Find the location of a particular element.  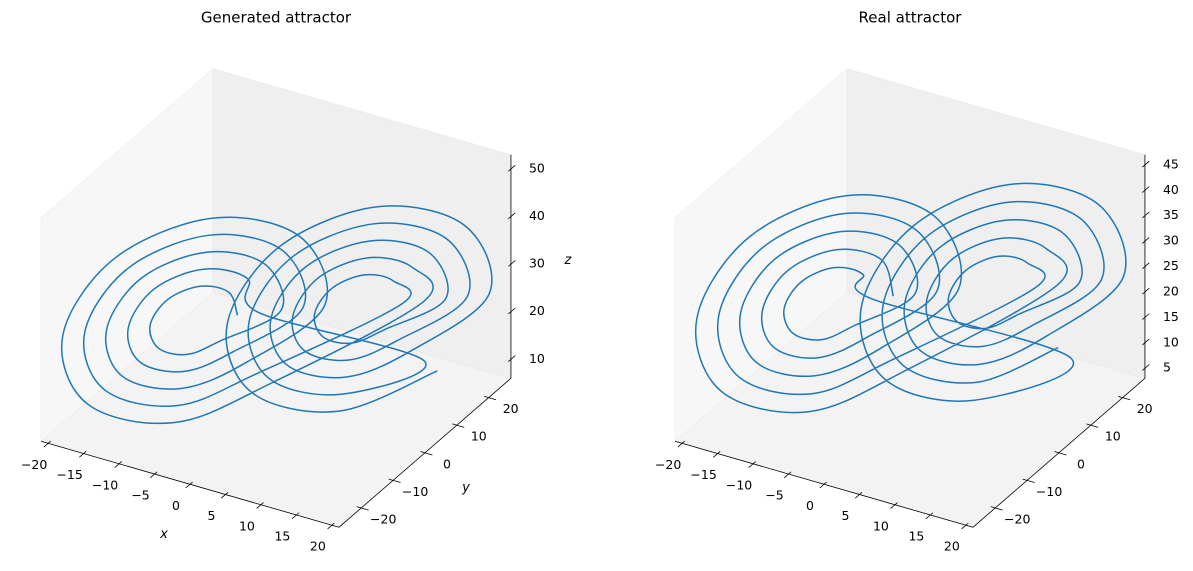

z-tick-label: 50 is located at coordinates (537, 167).